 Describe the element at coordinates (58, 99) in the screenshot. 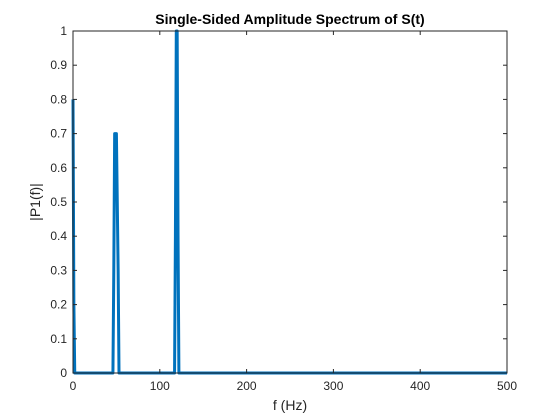

I see `y-tick-label: 0.8` at that location.